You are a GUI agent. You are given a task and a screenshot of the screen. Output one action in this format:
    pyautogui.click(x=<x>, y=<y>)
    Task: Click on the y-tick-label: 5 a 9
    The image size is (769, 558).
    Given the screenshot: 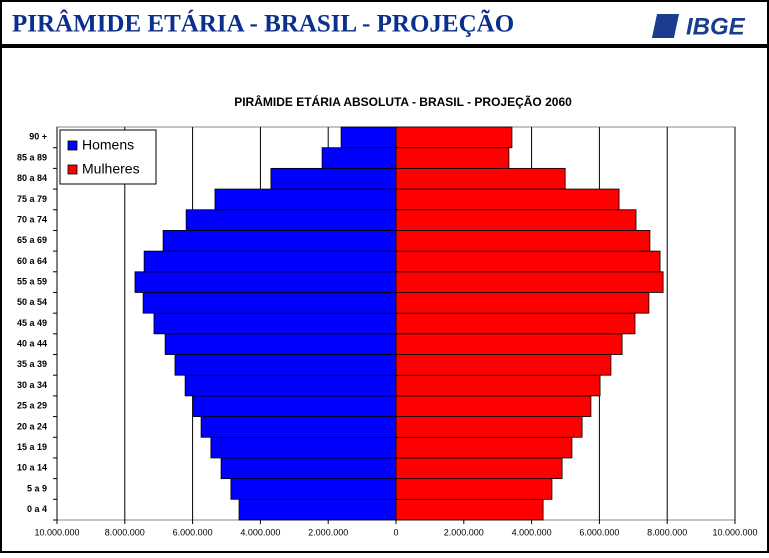 What is the action you would take?
    pyautogui.click(x=37, y=488)
    